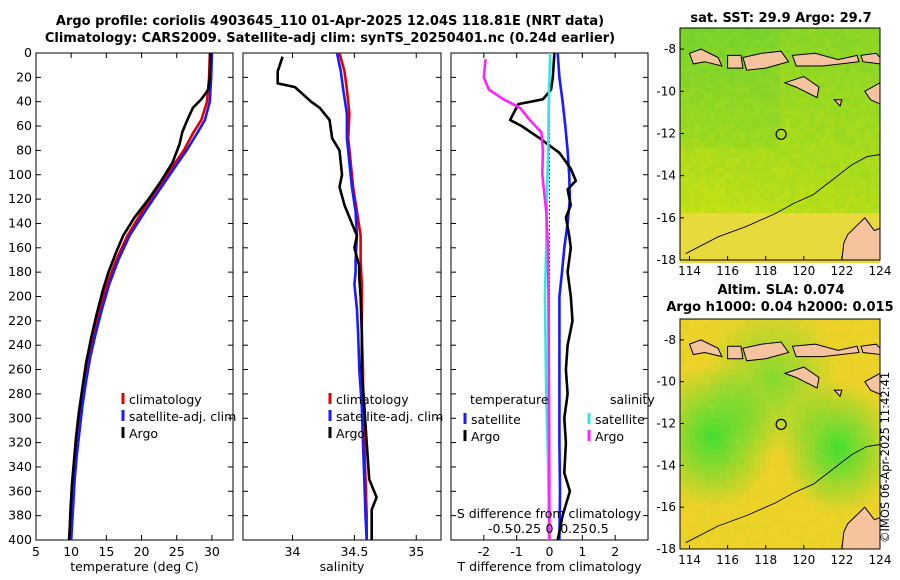 Image resolution: width=900 pixels, height=580 pixels. Describe the element at coordinates (484, 551) in the screenshot. I see `x-tick-label-difference: -2` at that location.